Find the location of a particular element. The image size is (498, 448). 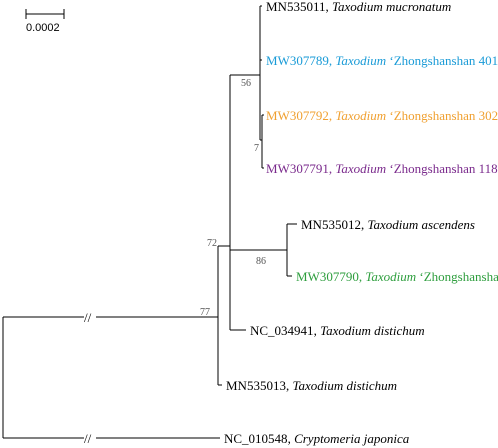

taxon-label-mw307790: MW307790, Taxodium ‘Zhongshanshan 61’ is located at coordinates (397, 276).